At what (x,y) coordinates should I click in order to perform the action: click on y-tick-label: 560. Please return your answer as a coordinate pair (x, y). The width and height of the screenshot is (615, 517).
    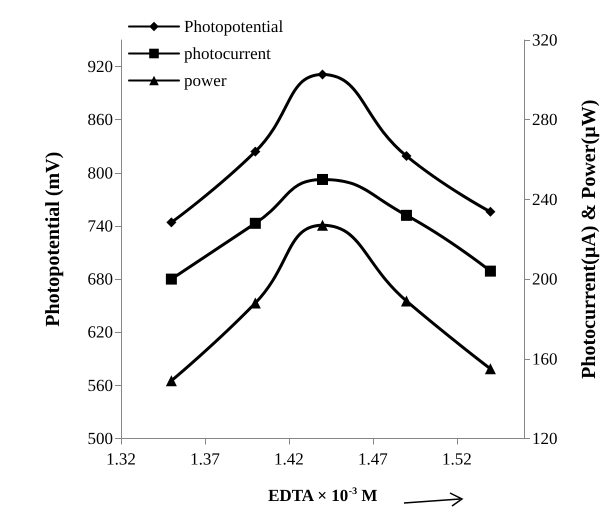
    Looking at the image, I should click on (100, 385).